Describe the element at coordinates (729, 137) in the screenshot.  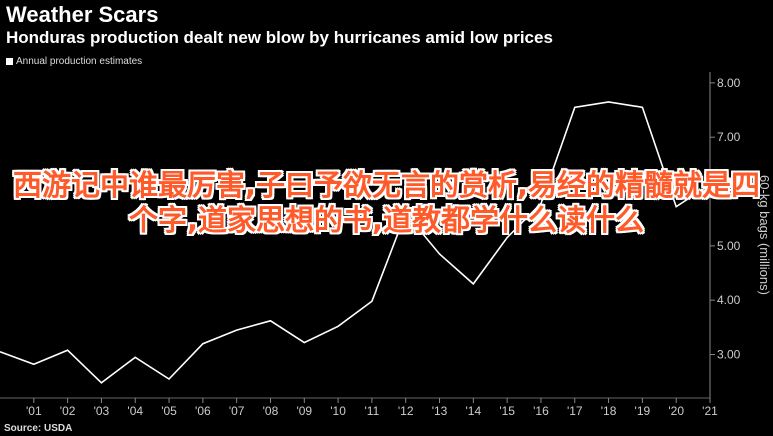
I see `y-tick-label: 7.00` at that location.